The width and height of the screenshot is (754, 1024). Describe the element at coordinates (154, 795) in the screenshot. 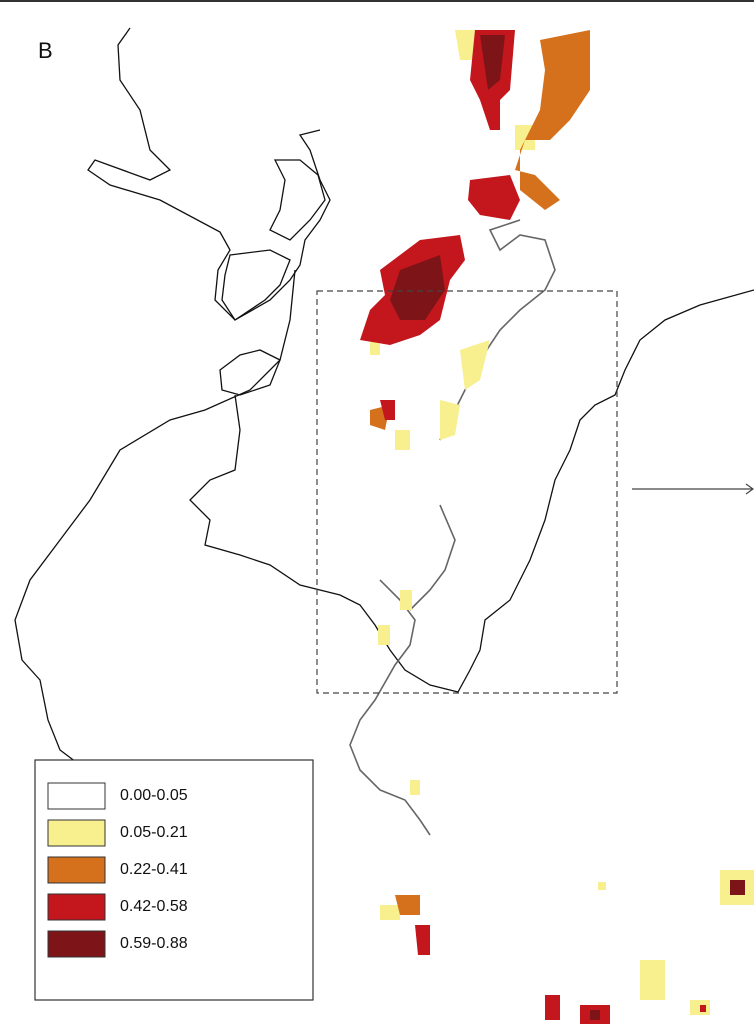

I see `legend-label: 0.00-0.05` at that location.